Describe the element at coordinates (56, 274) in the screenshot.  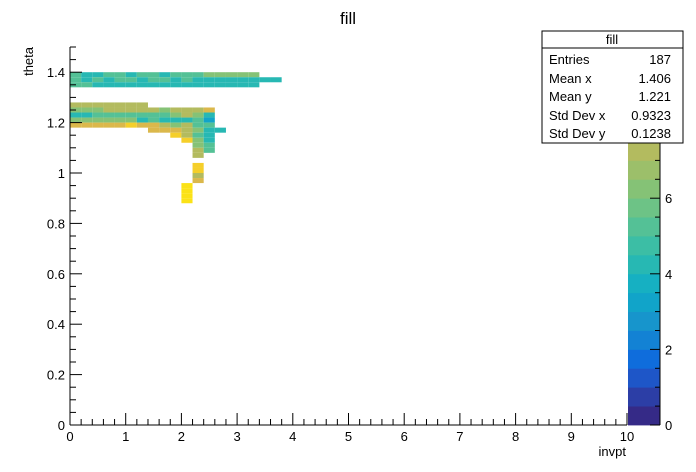
I see `y-tick-label: 0.6` at that location.